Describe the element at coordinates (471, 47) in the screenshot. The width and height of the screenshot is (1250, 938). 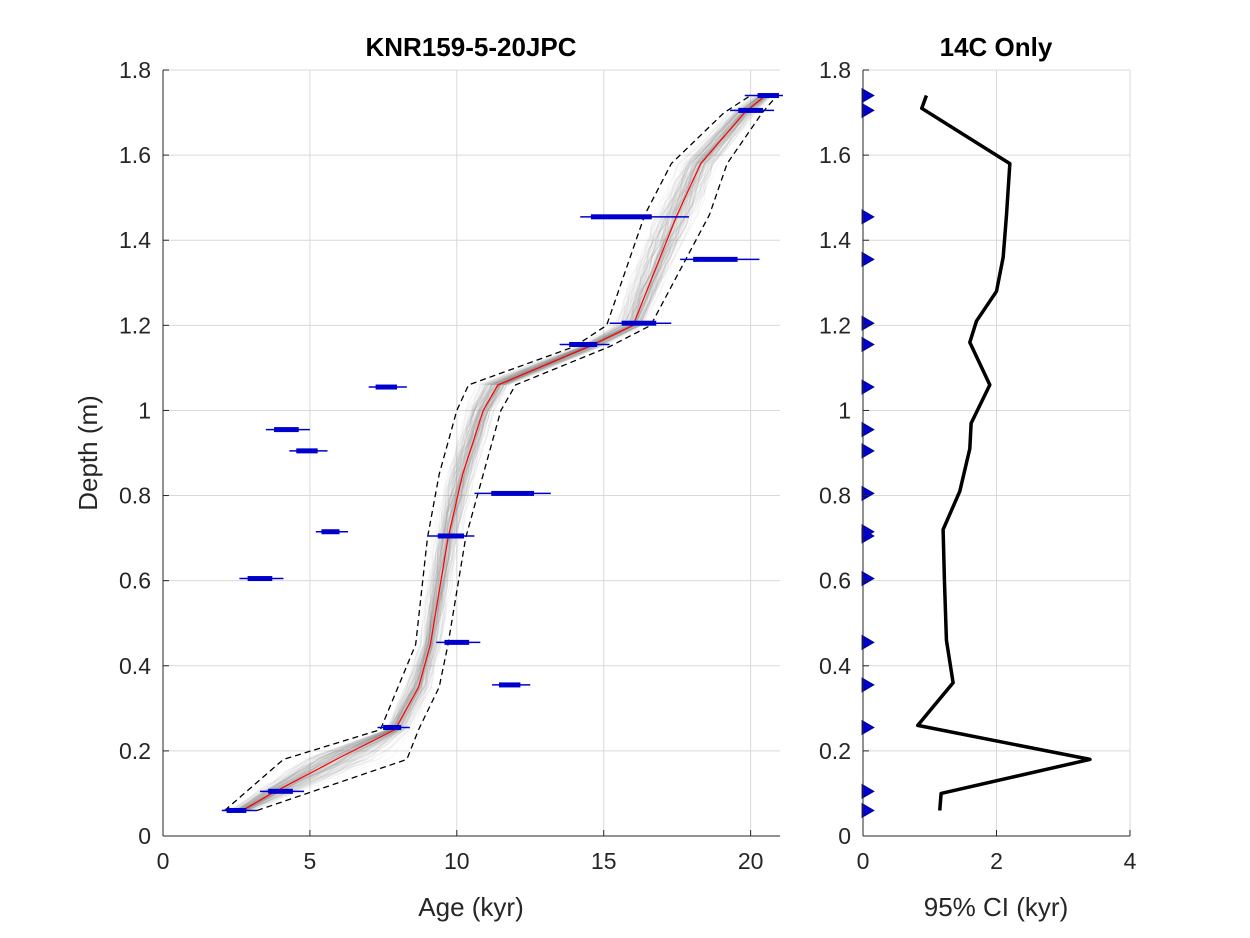
I see `left-chart-title: KNR159-5-20JPC` at that location.